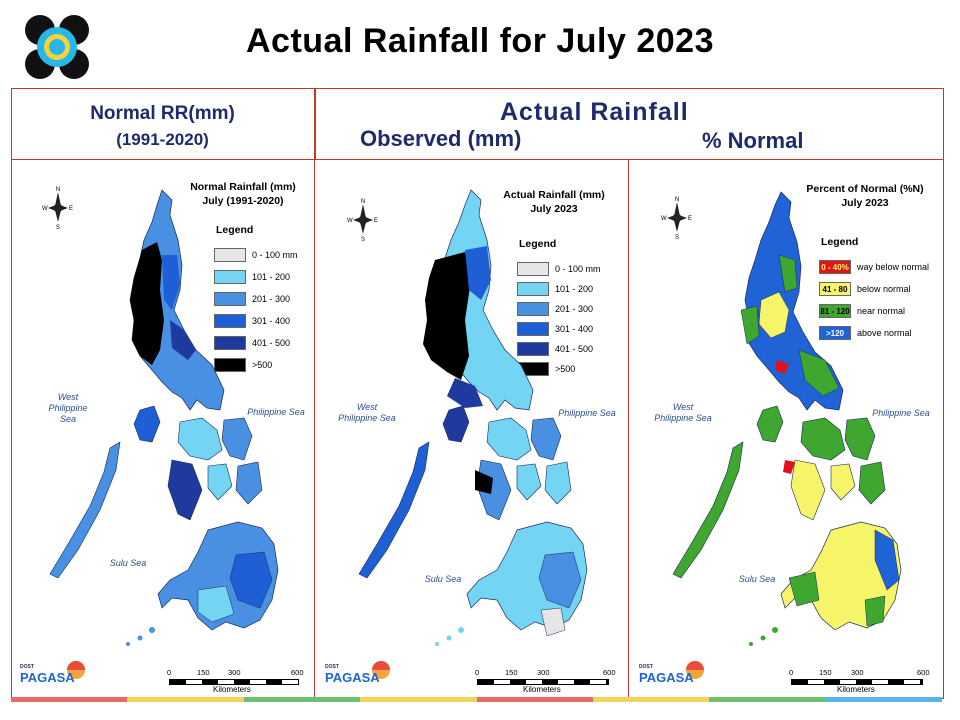  What do you see at coordinates (835, 289) in the screenshot?
I see `legend-swatch: 41 - 80` at bounding box center [835, 289].